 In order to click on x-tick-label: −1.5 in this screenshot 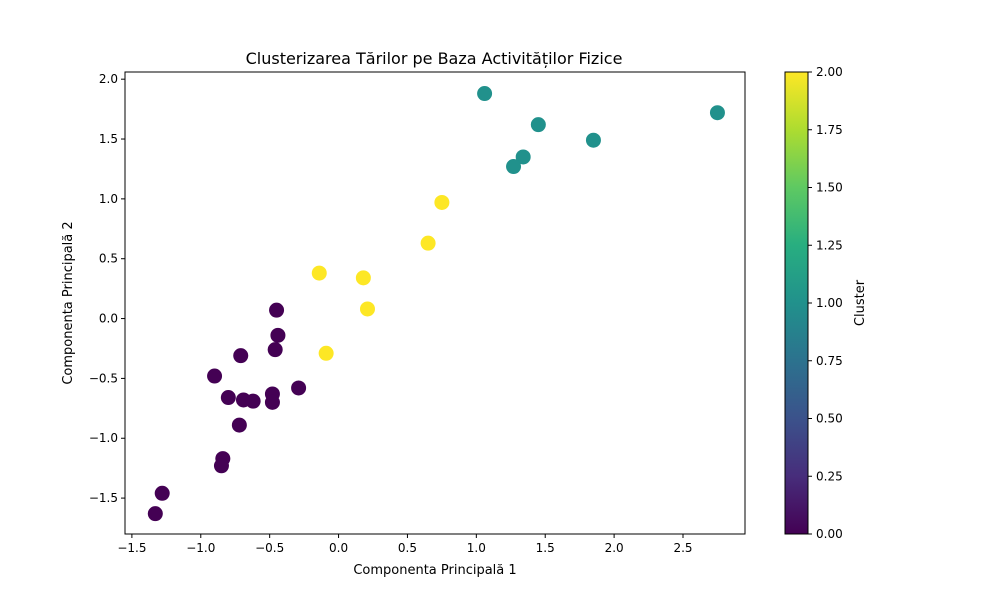, I will do `click(131, 548)`.